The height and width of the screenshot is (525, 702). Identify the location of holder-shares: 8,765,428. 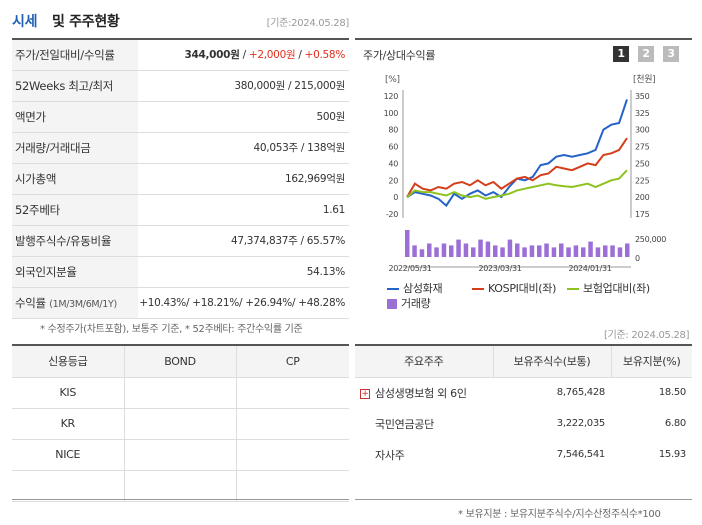
(581, 393).